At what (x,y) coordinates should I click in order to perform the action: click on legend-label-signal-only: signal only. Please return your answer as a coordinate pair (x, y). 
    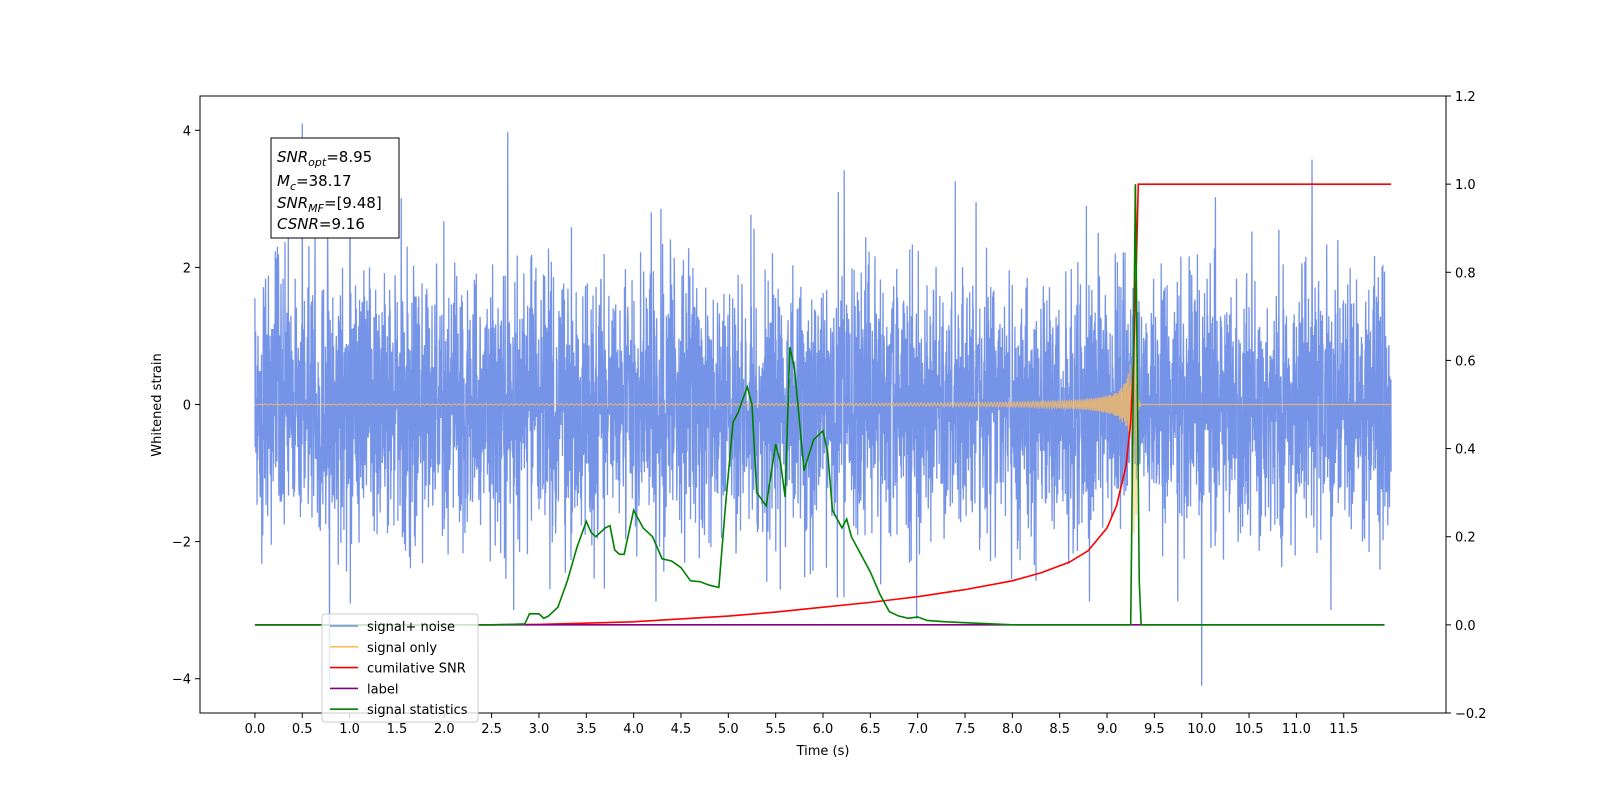
    Looking at the image, I should click on (402, 648).